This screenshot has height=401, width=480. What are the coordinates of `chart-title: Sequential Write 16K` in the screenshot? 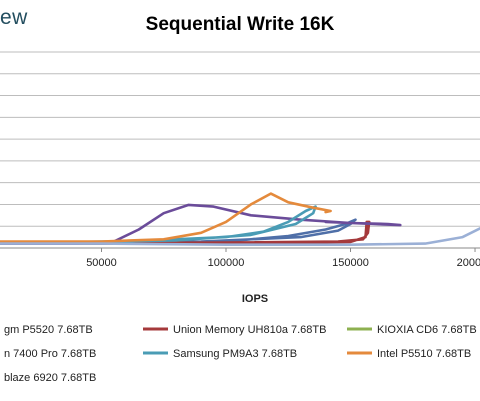 It's located at (240, 24).